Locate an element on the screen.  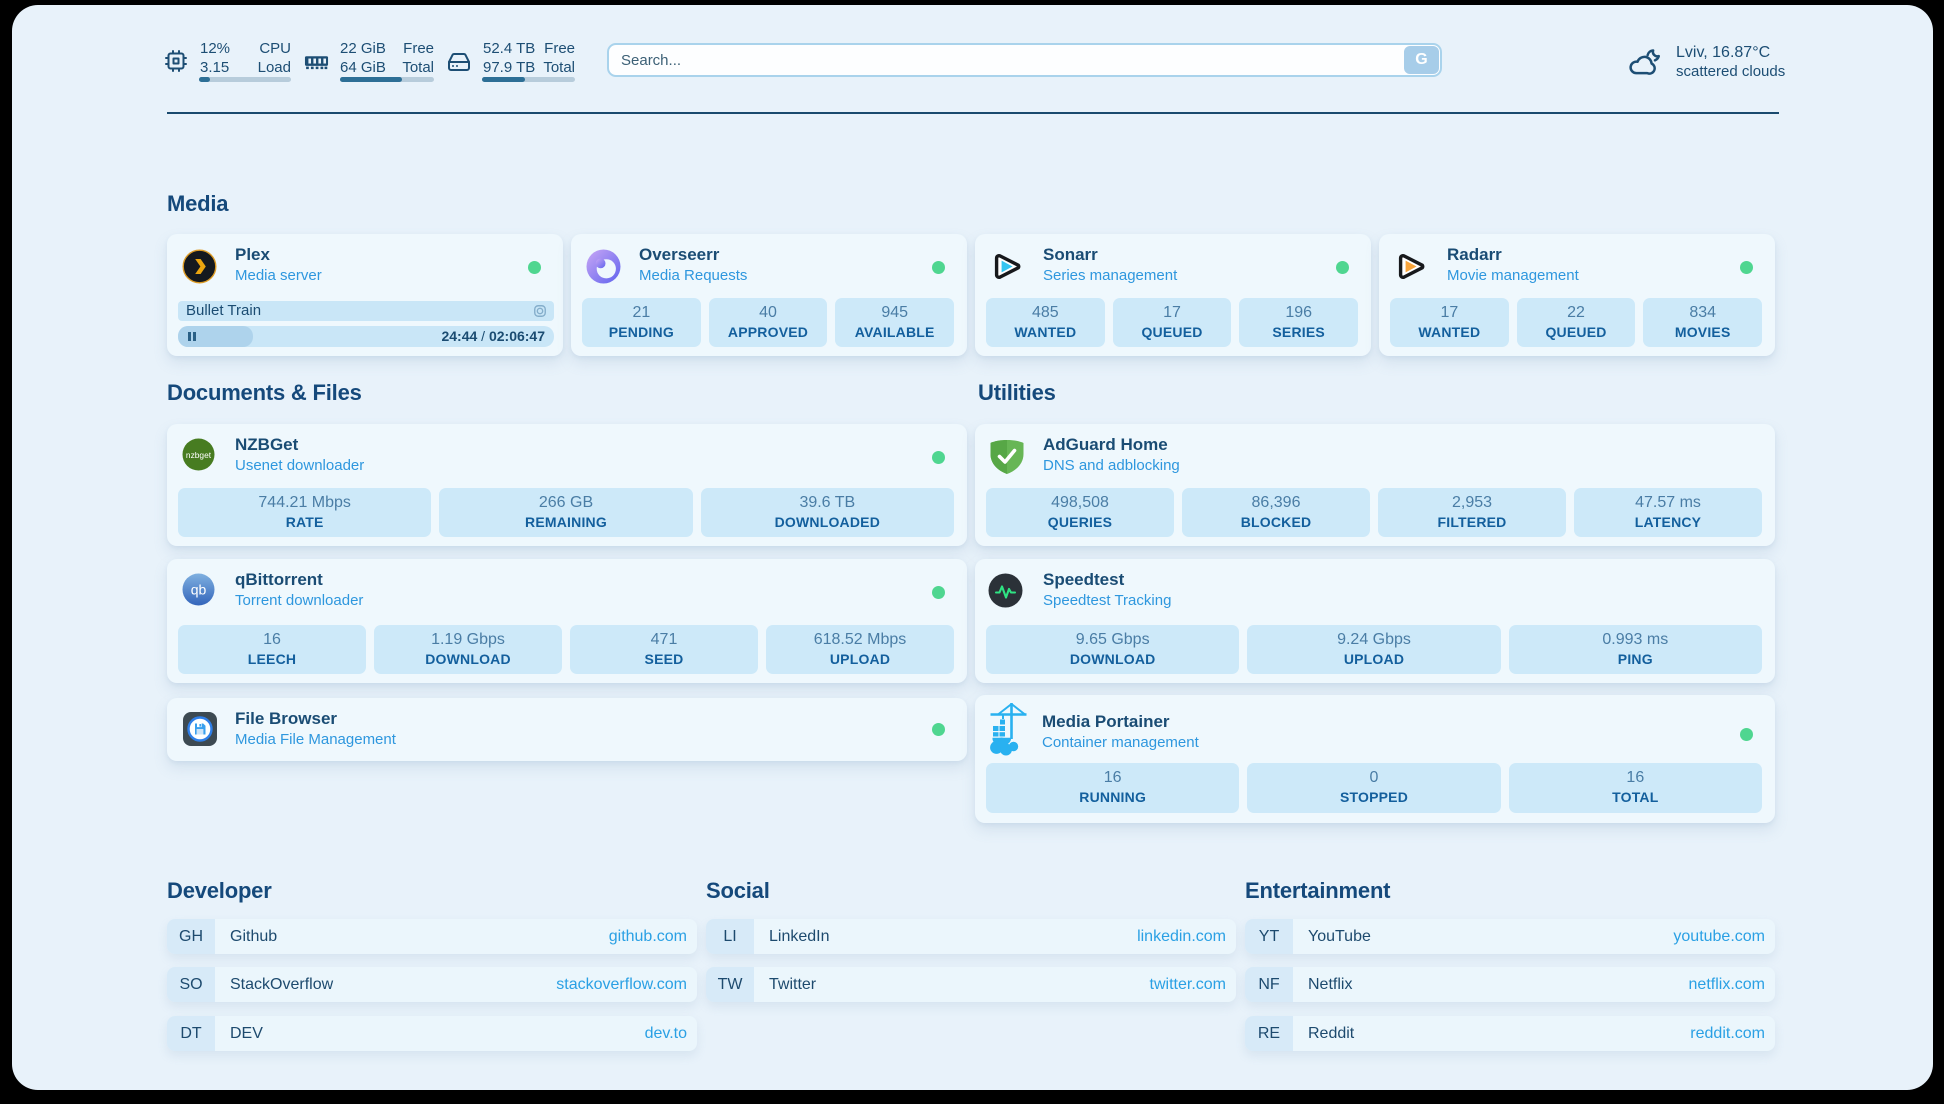
svg-text: qb is located at coordinates (199, 590).